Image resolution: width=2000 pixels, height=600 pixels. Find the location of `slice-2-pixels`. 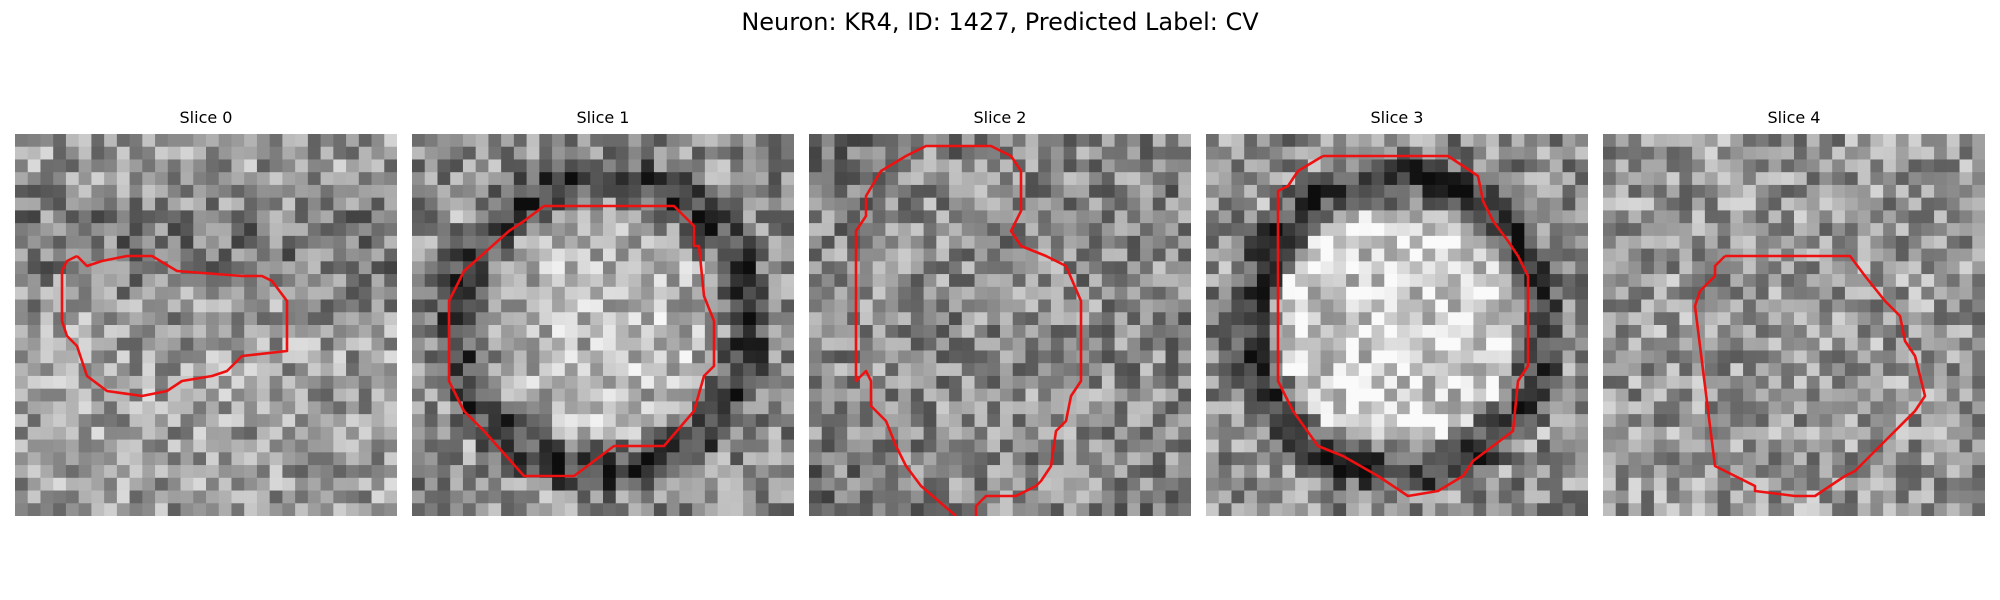

slice-2-pixels is located at coordinates (1000, 325).